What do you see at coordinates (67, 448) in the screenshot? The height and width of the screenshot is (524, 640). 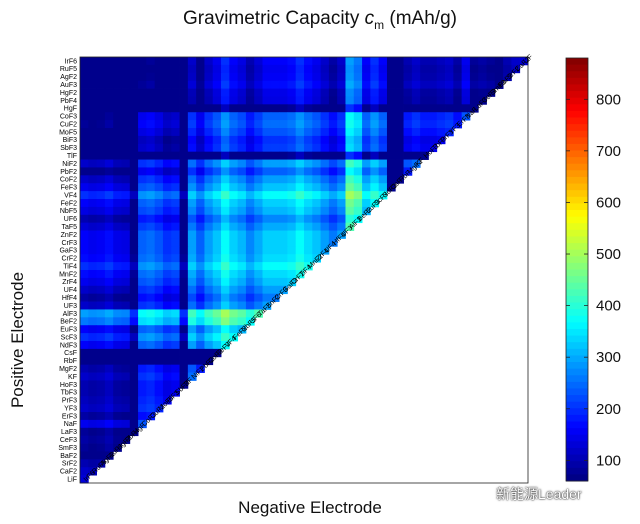 I see `row-label: SmF3` at bounding box center [67, 448].